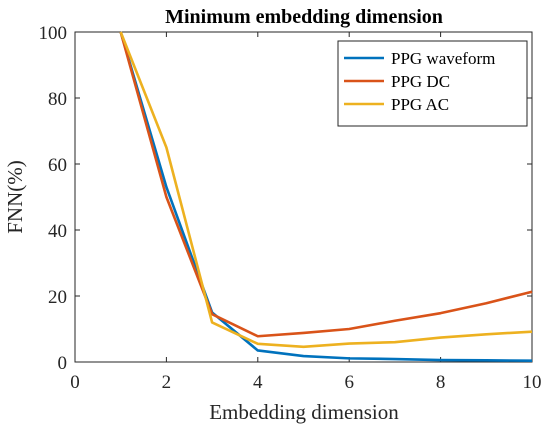  I want to click on x-tick-label: 0, so click(75, 382).